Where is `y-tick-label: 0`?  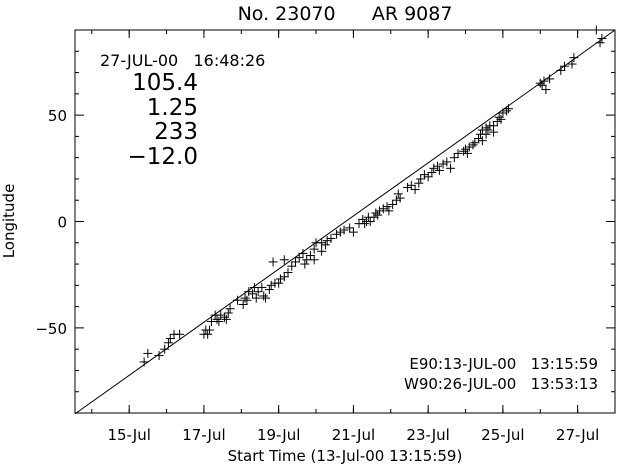 y-tick-label: 0 is located at coordinates (62, 223).